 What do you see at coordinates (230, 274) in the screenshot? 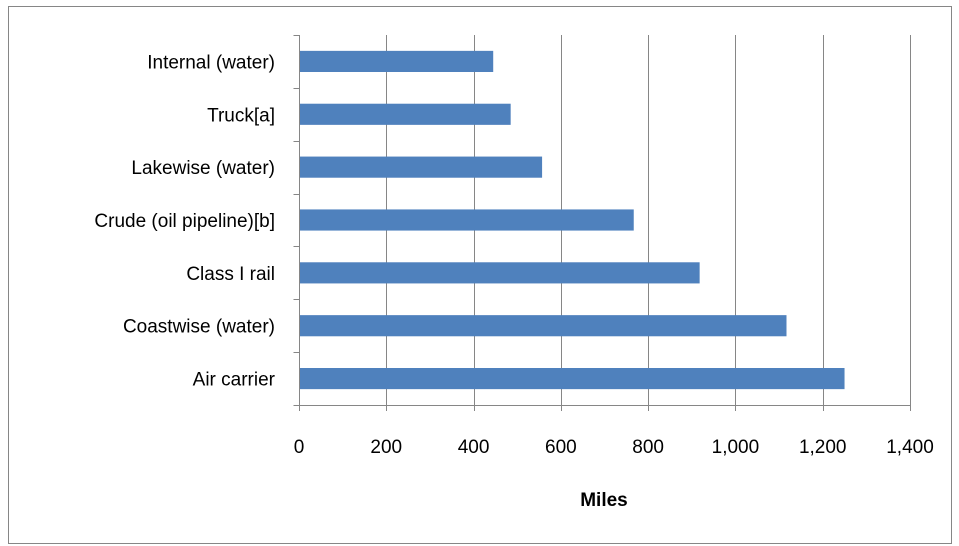
I see `category-label: Class I rail` at bounding box center [230, 274].